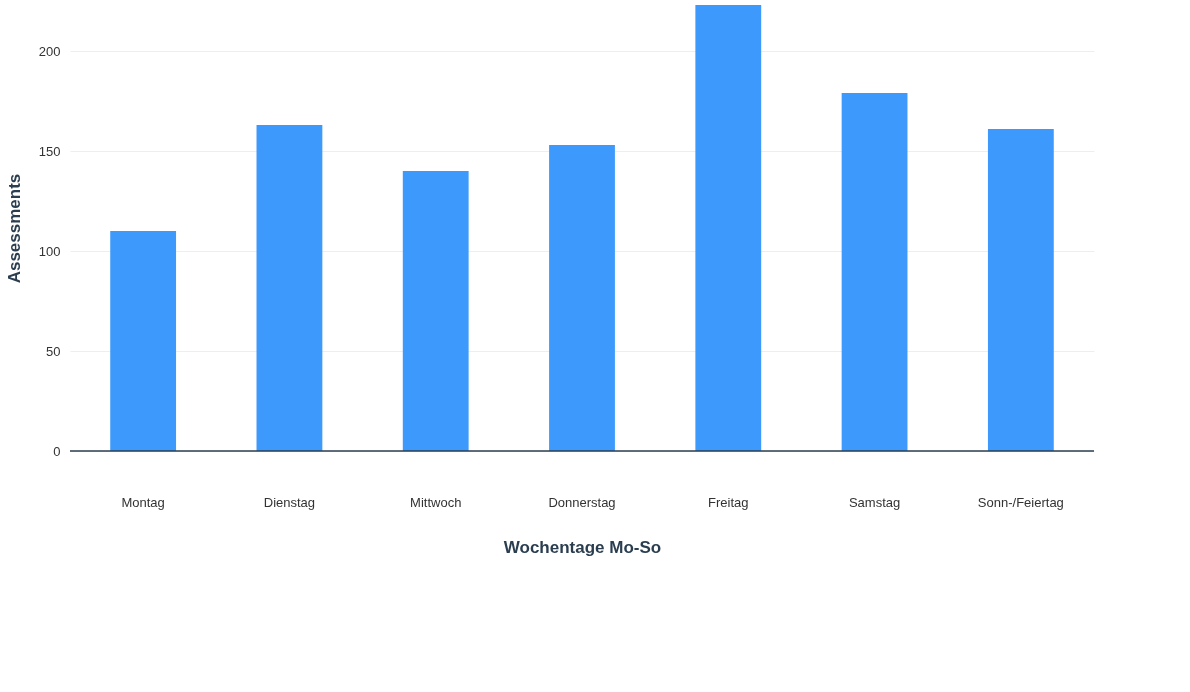 Image resolution: width=1190 pixels, height=692 pixels. What do you see at coordinates (143, 502) in the screenshot?
I see `x-tick-label: Montag` at bounding box center [143, 502].